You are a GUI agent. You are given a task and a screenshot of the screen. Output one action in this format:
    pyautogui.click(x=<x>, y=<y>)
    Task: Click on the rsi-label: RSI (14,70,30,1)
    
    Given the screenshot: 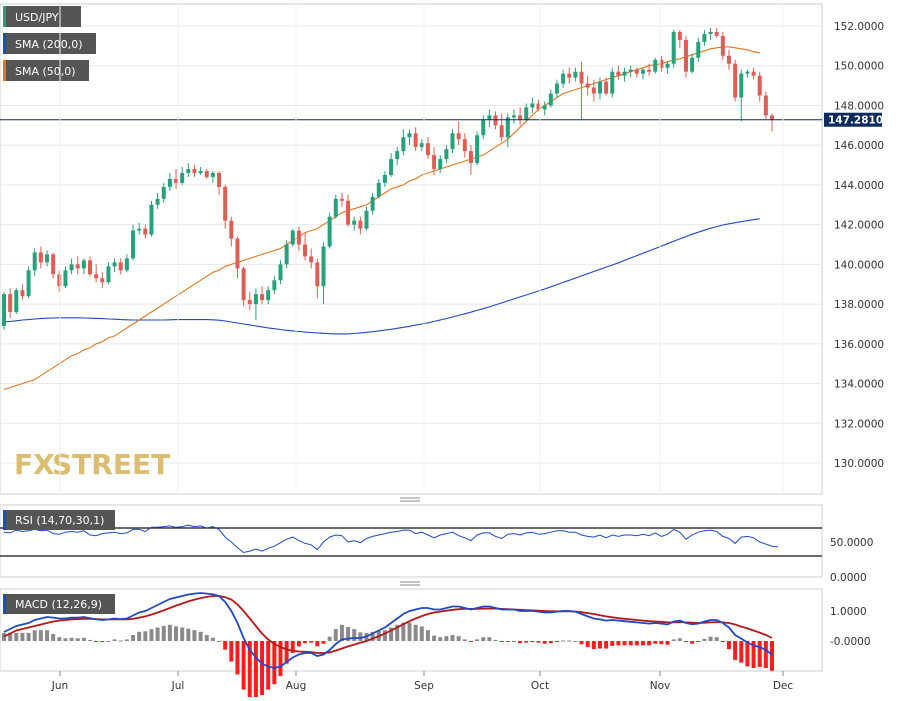 What is the action you would take?
    pyautogui.click(x=59, y=520)
    